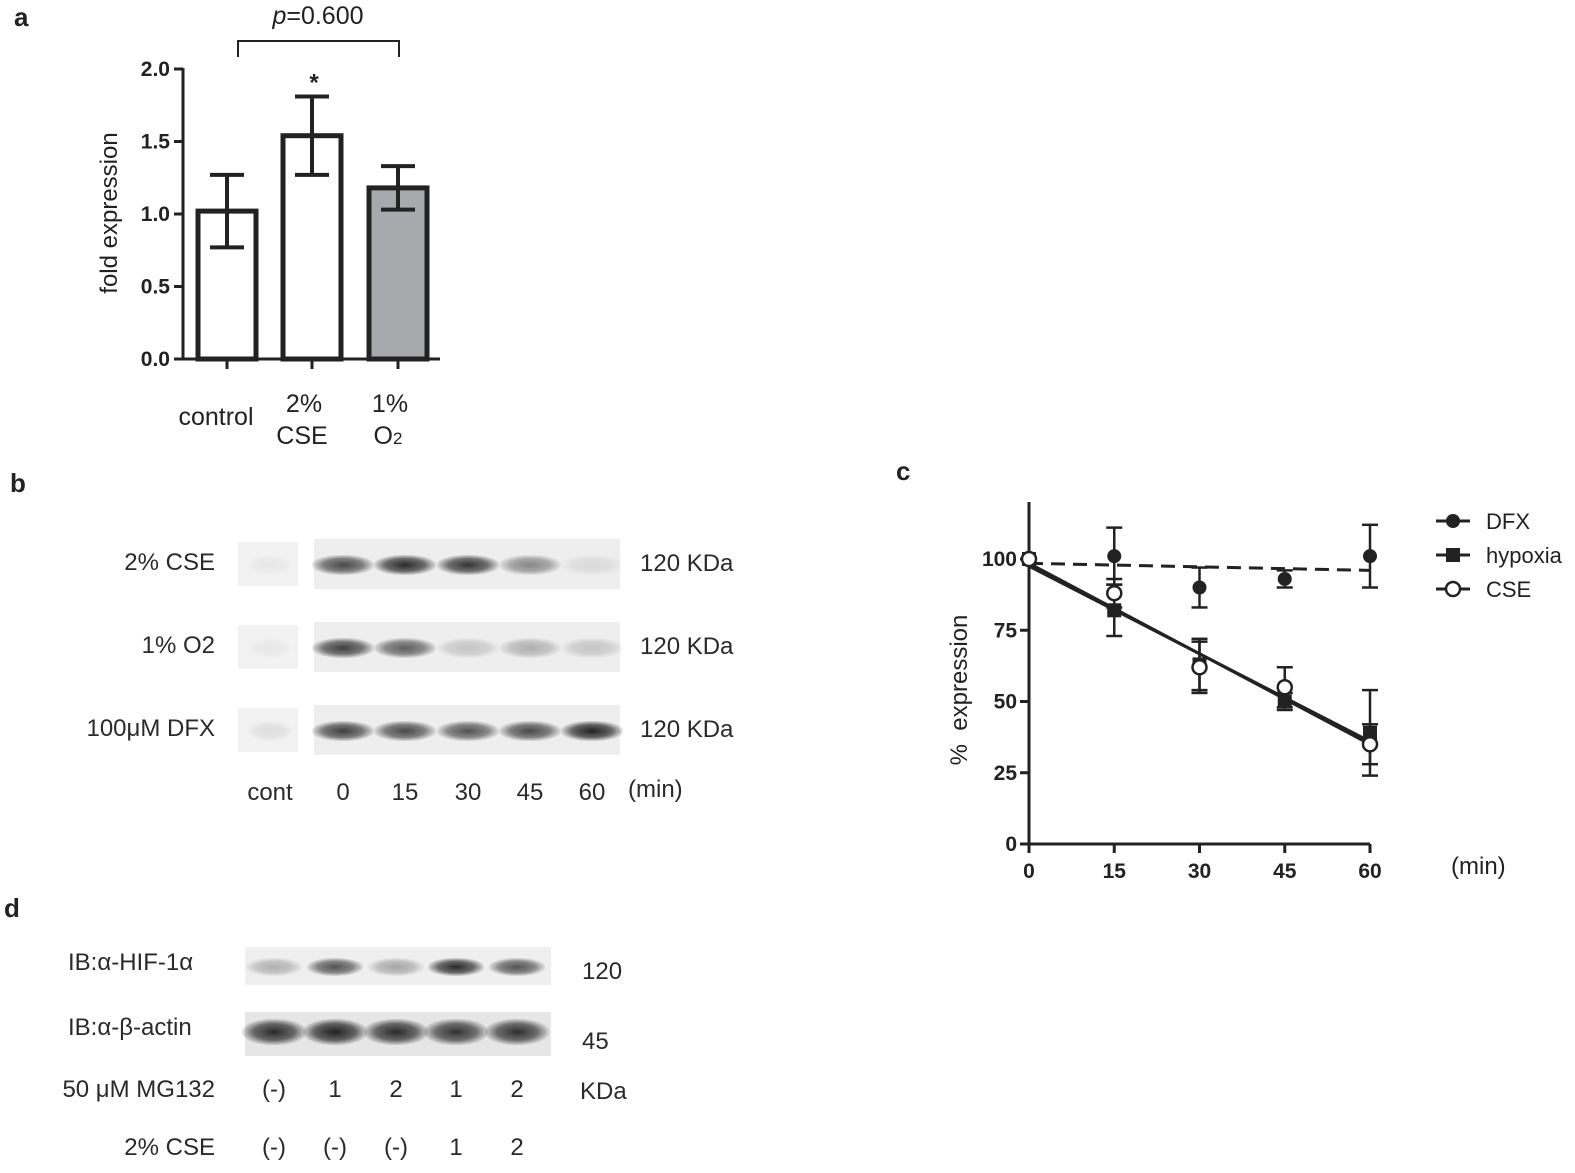 The width and height of the screenshot is (1575, 1173). Describe the element at coordinates (397, 438) in the screenshot. I see `category-label-subscript: 2` at that location.